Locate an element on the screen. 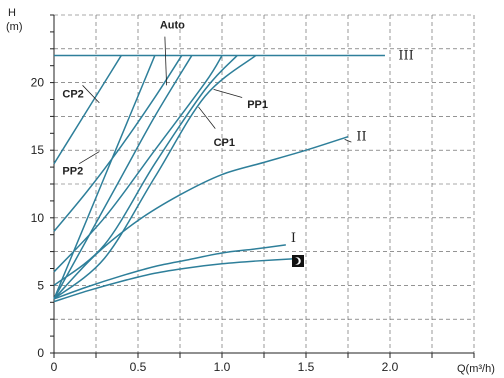  annotation-i: I is located at coordinates (293, 238).